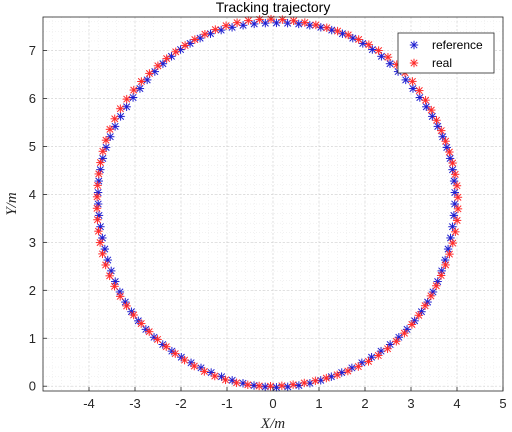 The height and width of the screenshot is (432, 512). Describe the element at coordinates (457, 45) in the screenshot. I see `legend-label-reference: reference` at that location.